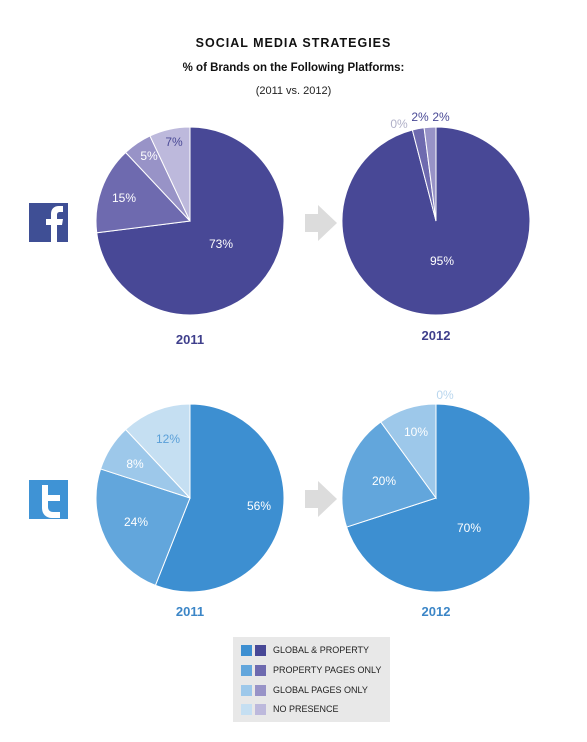  What do you see at coordinates (149, 156) in the screenshot?
I see `data-label: 5%` at bounding box center [149, 156].